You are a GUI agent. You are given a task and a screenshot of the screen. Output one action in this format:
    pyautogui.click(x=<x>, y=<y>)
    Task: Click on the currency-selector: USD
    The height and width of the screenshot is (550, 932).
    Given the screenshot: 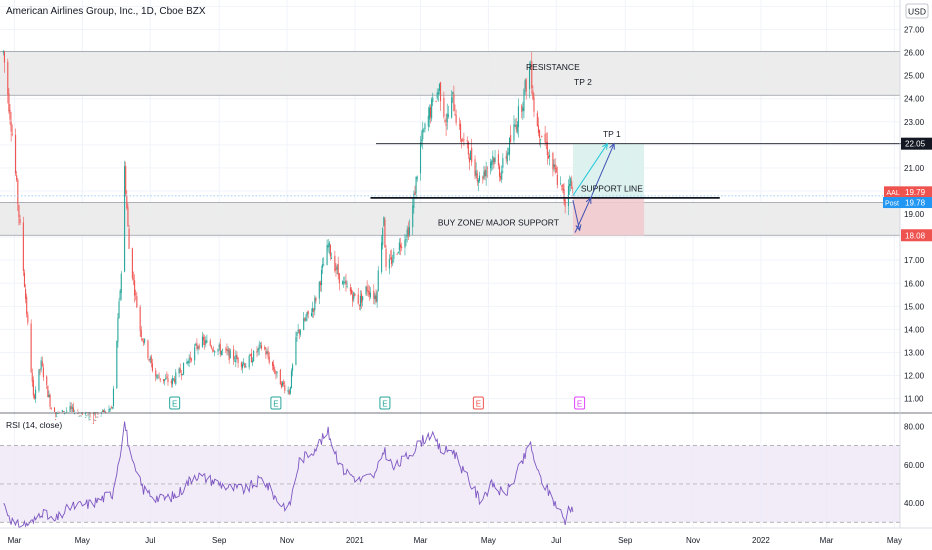 What is the action you would take?
    pyautogui.click(x=917, y=11)
    